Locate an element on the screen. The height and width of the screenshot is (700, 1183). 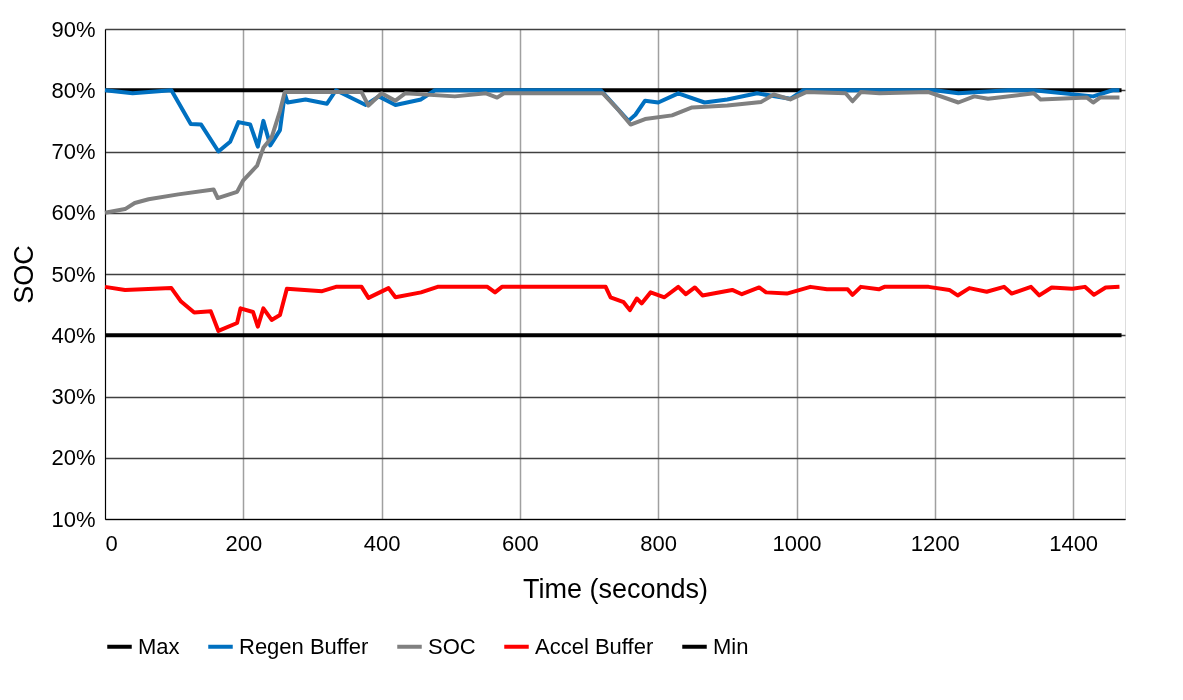
y-tick-label: 60% is located at coordinates (73, 213).